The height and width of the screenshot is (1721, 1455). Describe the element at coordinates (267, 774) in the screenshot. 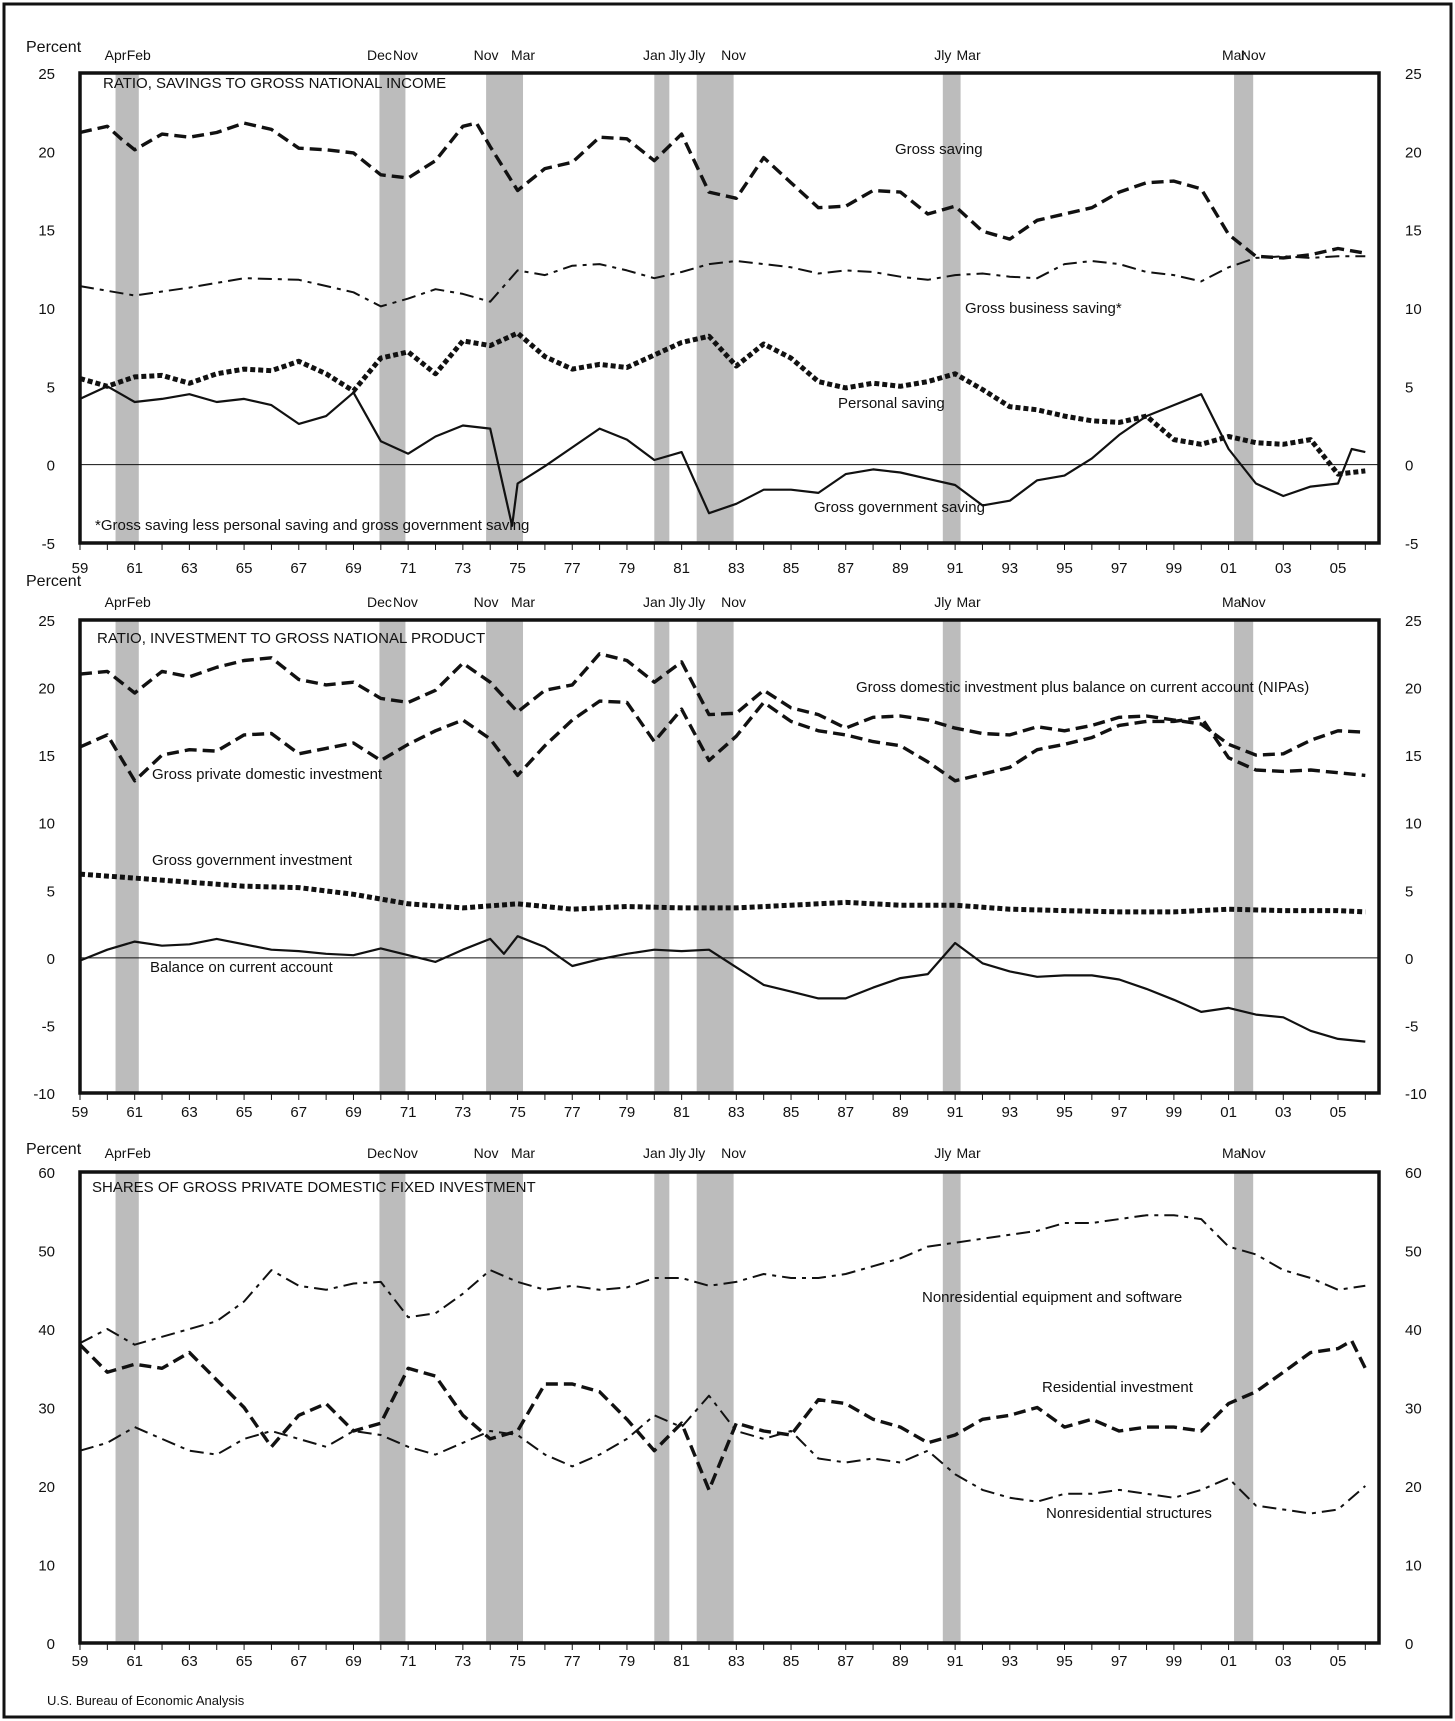

I see `series-label: Gross private domestic investment` at that location.